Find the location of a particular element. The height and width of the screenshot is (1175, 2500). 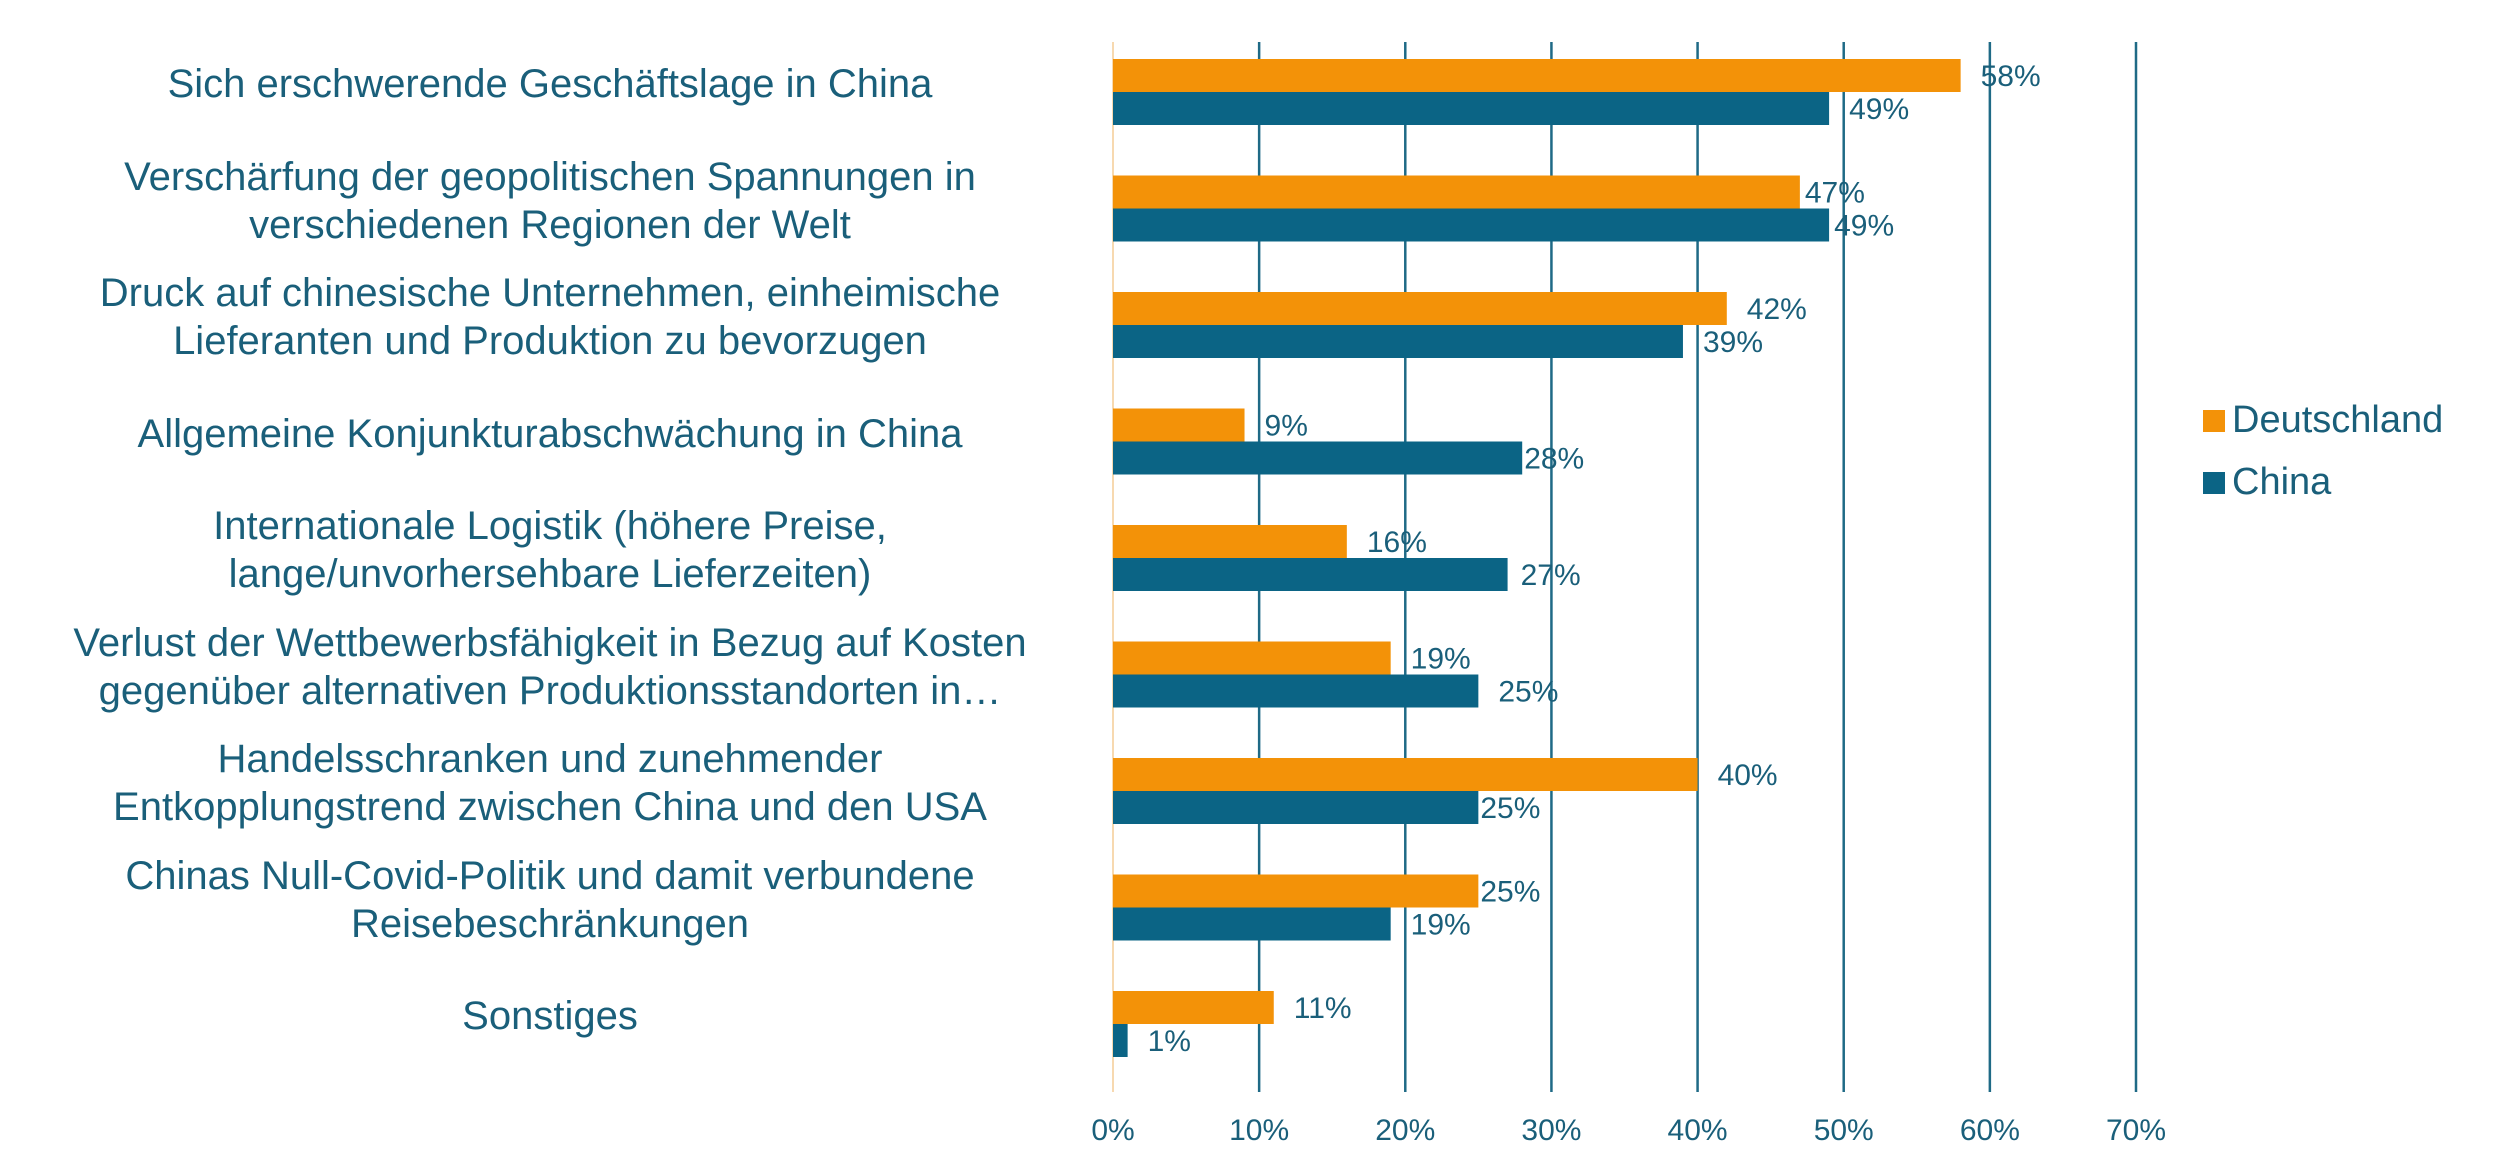

category-label-line: Handelsschranken und zunehmender is located at coordinates (550, 759).